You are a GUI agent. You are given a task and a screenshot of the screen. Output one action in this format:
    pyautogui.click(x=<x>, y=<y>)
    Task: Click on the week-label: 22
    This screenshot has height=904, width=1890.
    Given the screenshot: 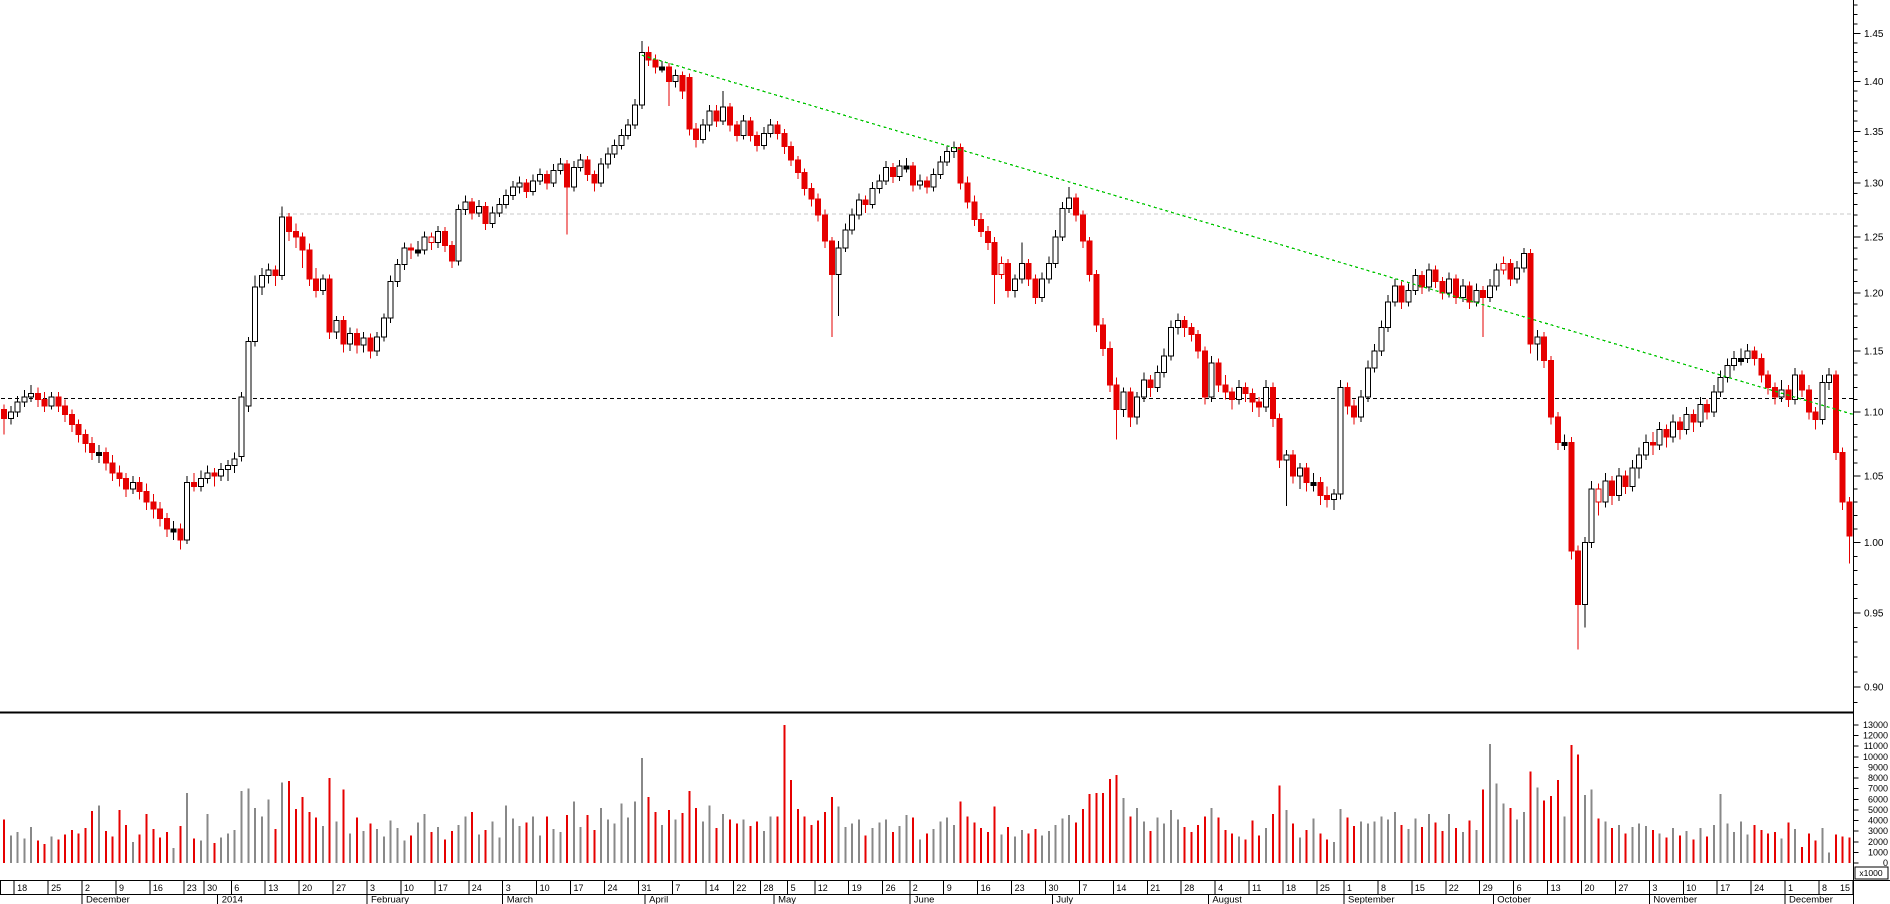 What is the action you would take?
    pyautogui.click(x=1454, y=888)
    